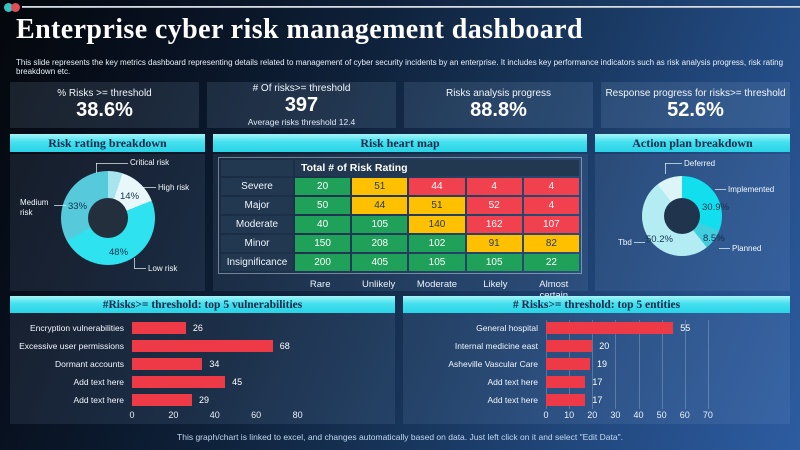 The image size is (800, 450). I want to click on heatmap-corner, so click(257, 168).